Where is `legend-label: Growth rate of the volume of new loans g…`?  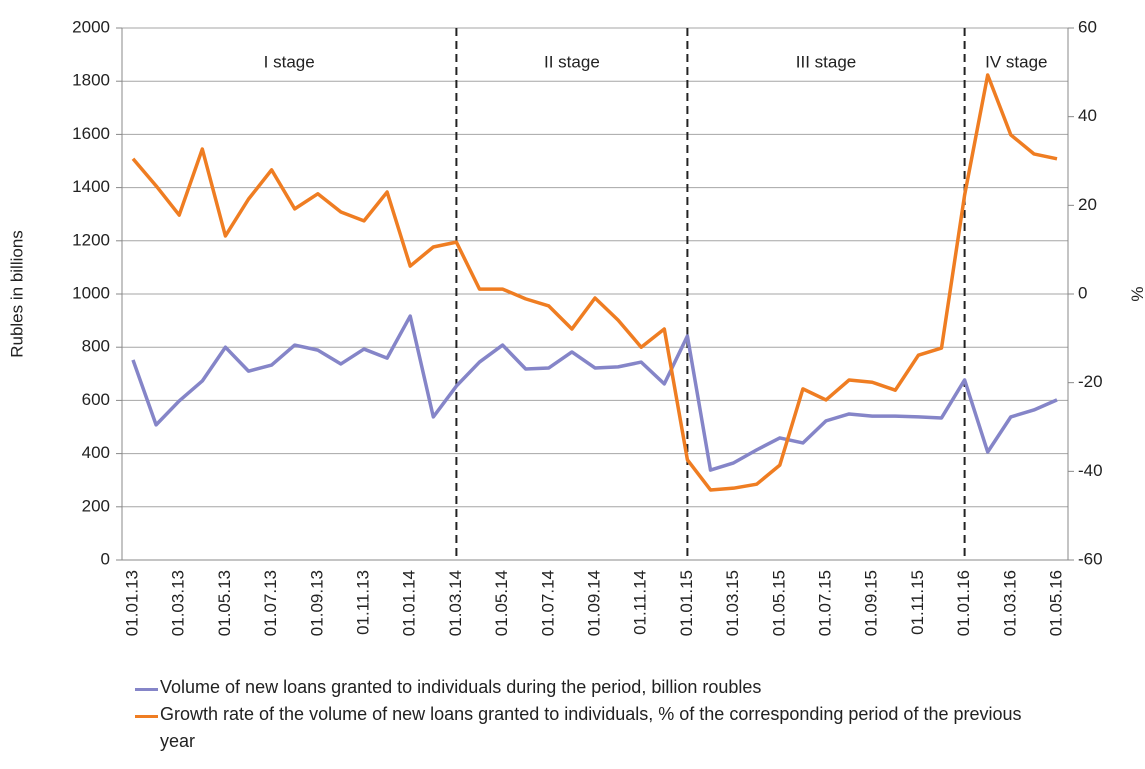 legend-label: Growth rate of the volume of new loans g… is located at coordinates (591, 727).